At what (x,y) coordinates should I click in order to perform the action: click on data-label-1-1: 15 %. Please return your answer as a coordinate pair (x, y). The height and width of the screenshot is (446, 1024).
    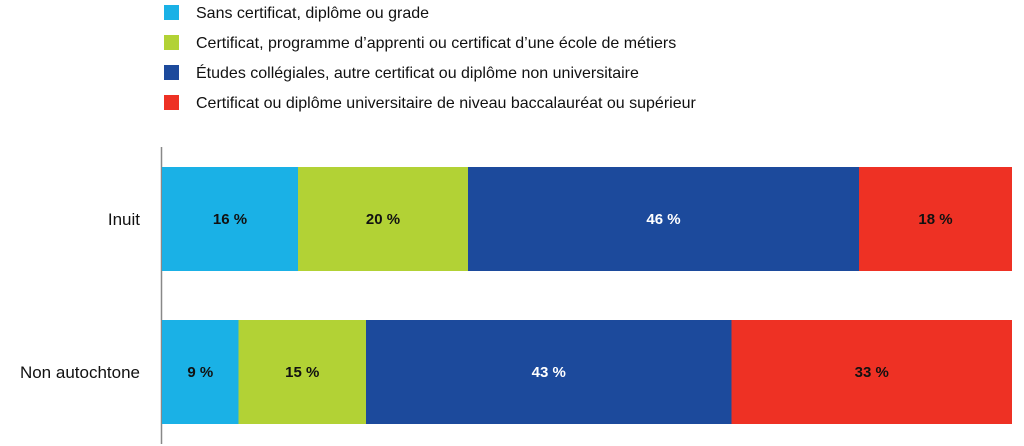
    Looking at the image, I should click on (302, 372).